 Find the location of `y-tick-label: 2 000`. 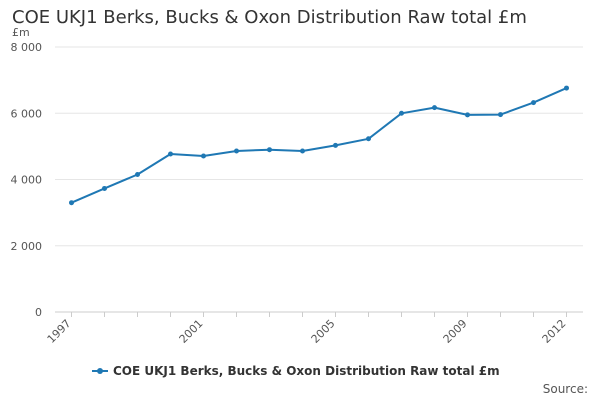

y-tick-label: 2 000 is located at coordinates (27, 246).